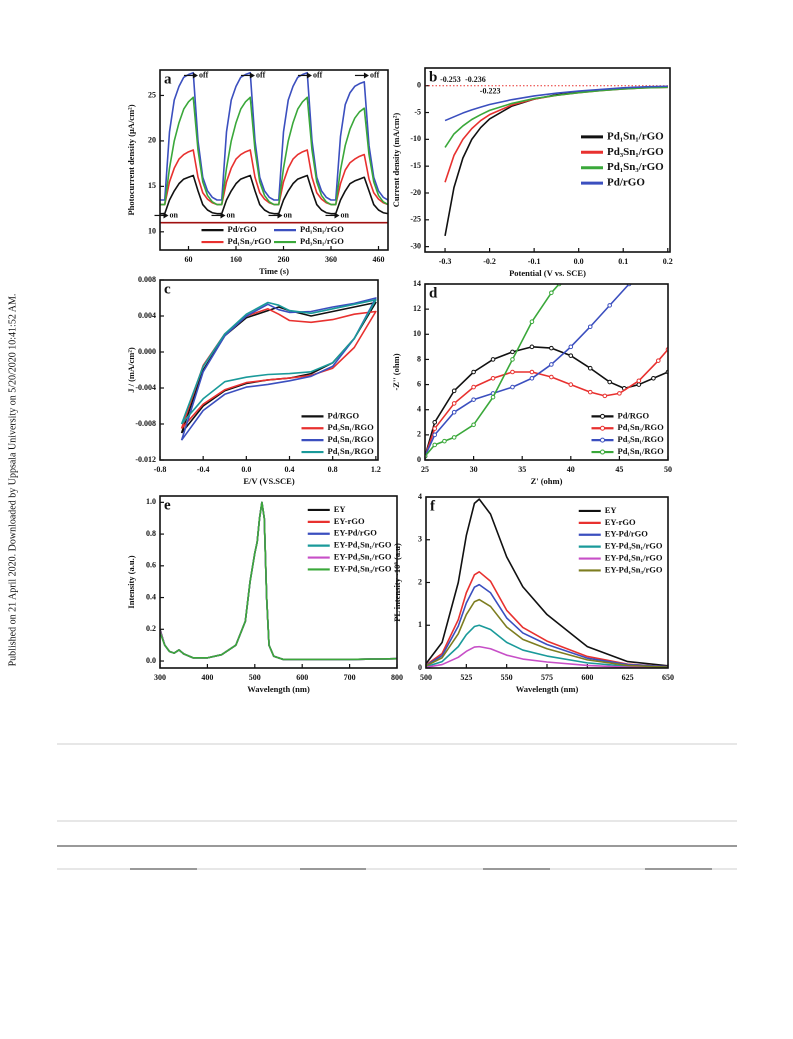 The image size is (793, 1039). What do you see at coordinates (396, 160) in the screenshot?
I see `y-axis-label: Current density (mA/cm²)` at bounding box center [396, 160].